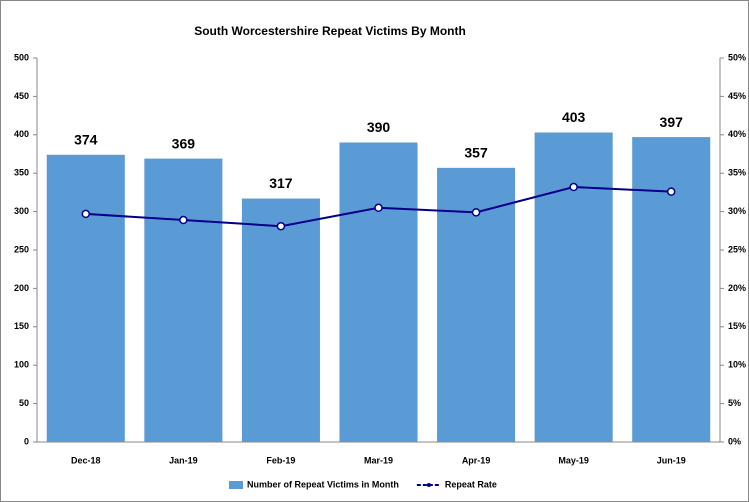 This screenshot has height=502, width=749. What do you see at coordinates (86, 139) in the screenshot?
I see `value-label: 374` at bounding box center [86, 139].